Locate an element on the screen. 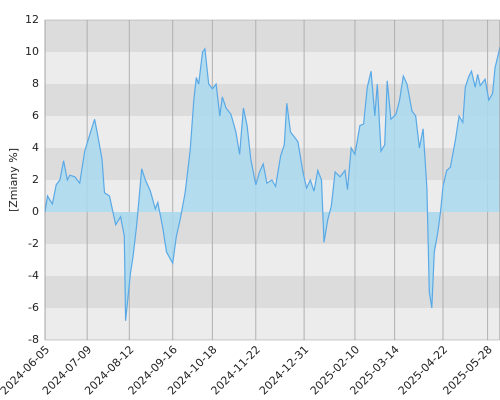  y-tick-label: -8 is located at coordinates (33, 339).